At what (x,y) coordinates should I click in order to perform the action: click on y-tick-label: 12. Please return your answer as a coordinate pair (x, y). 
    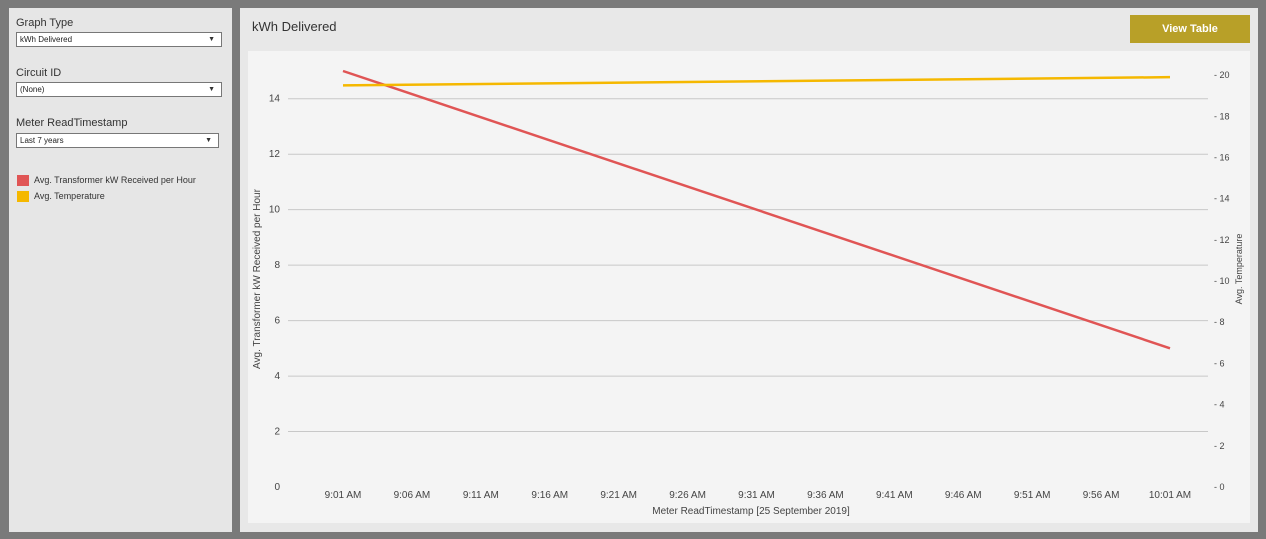
    Looking at the image, I should click on (275, 154).